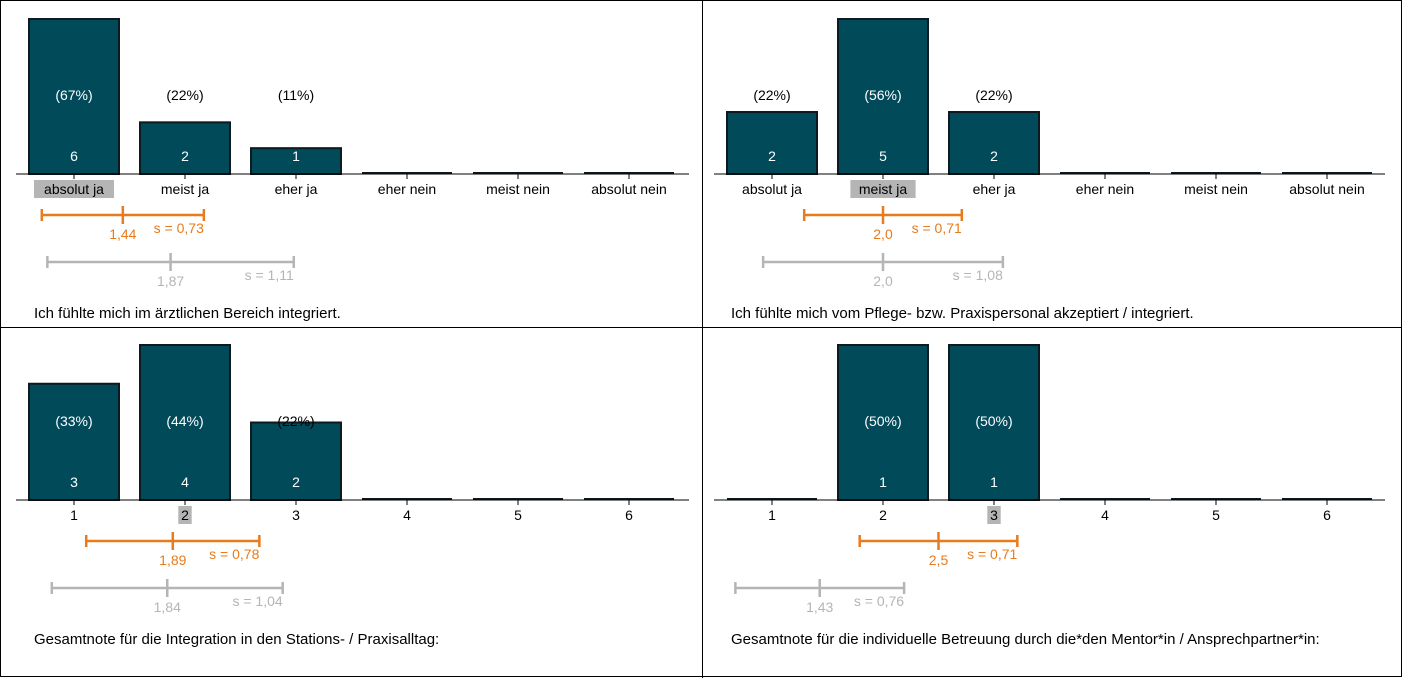 The height and width of the screenshot is (678, 1402). Describe the element at coordinates (179, 228) in the screenshot. I see `mean-sd-label: s = 0,73` at that location.